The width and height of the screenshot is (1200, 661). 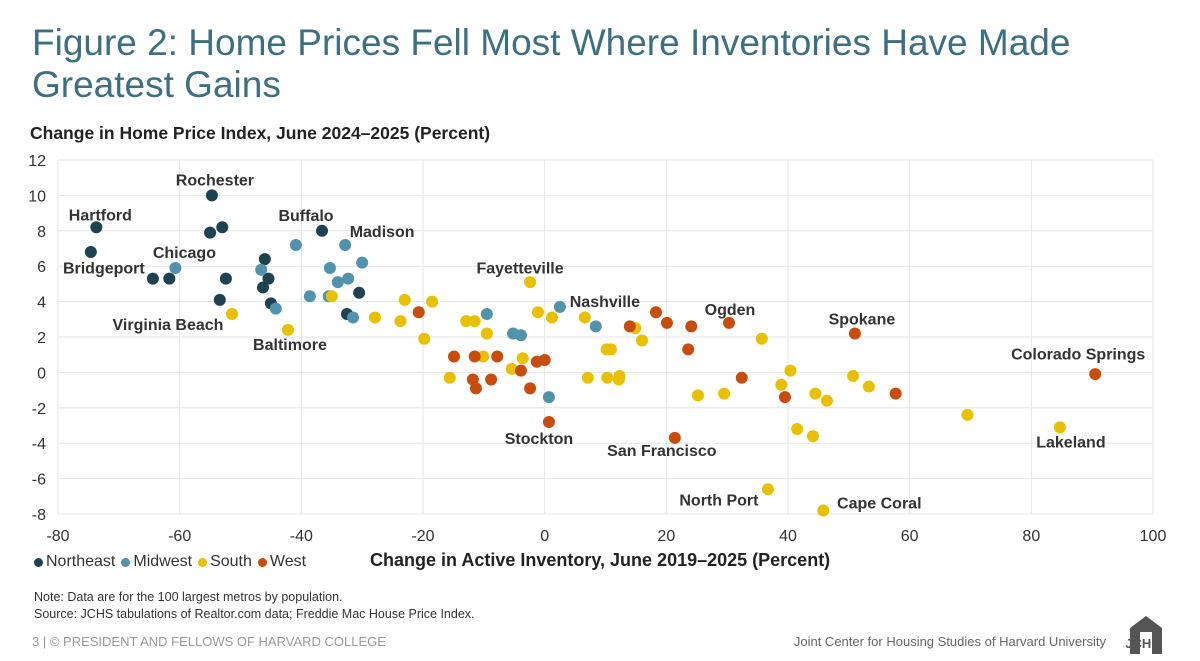 What do you see at coordinates (57, 536) in the screenshot?
I see `x-tick-label: -80` at bounding box center [57, 536].